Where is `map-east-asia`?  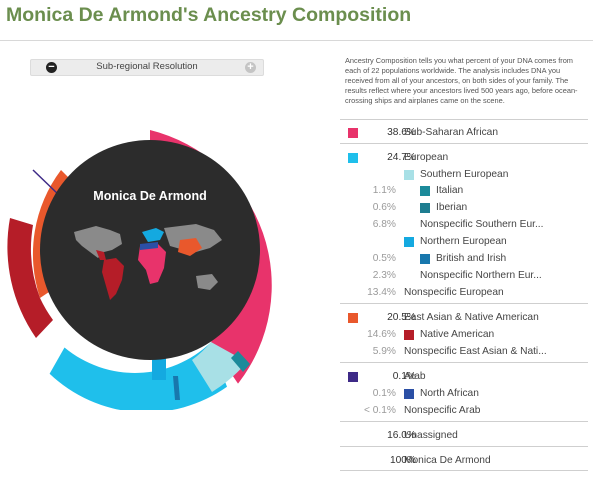
map-east-asia is located at coordinates (190, 247).